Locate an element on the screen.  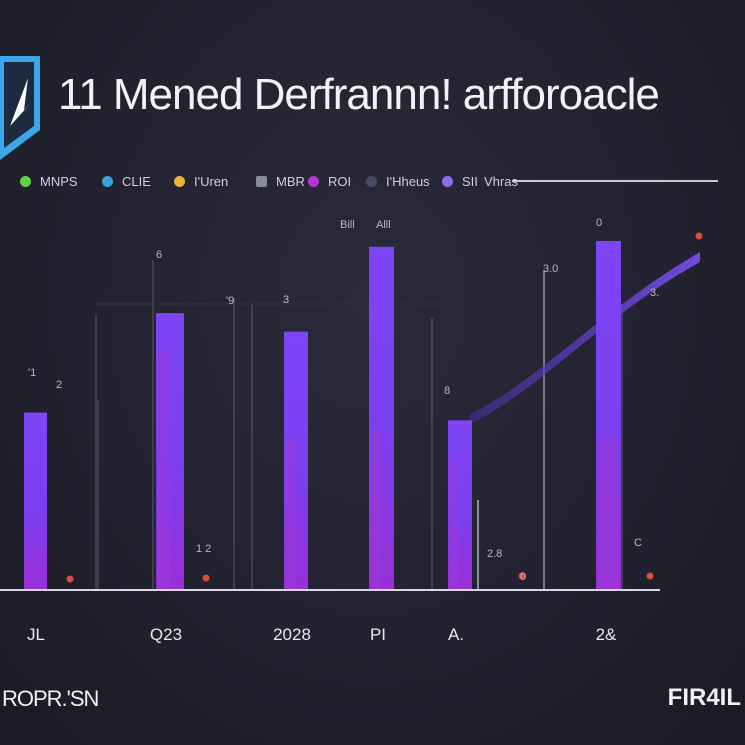
legend-item: I'Hheus is located at coordinates (398, 181).